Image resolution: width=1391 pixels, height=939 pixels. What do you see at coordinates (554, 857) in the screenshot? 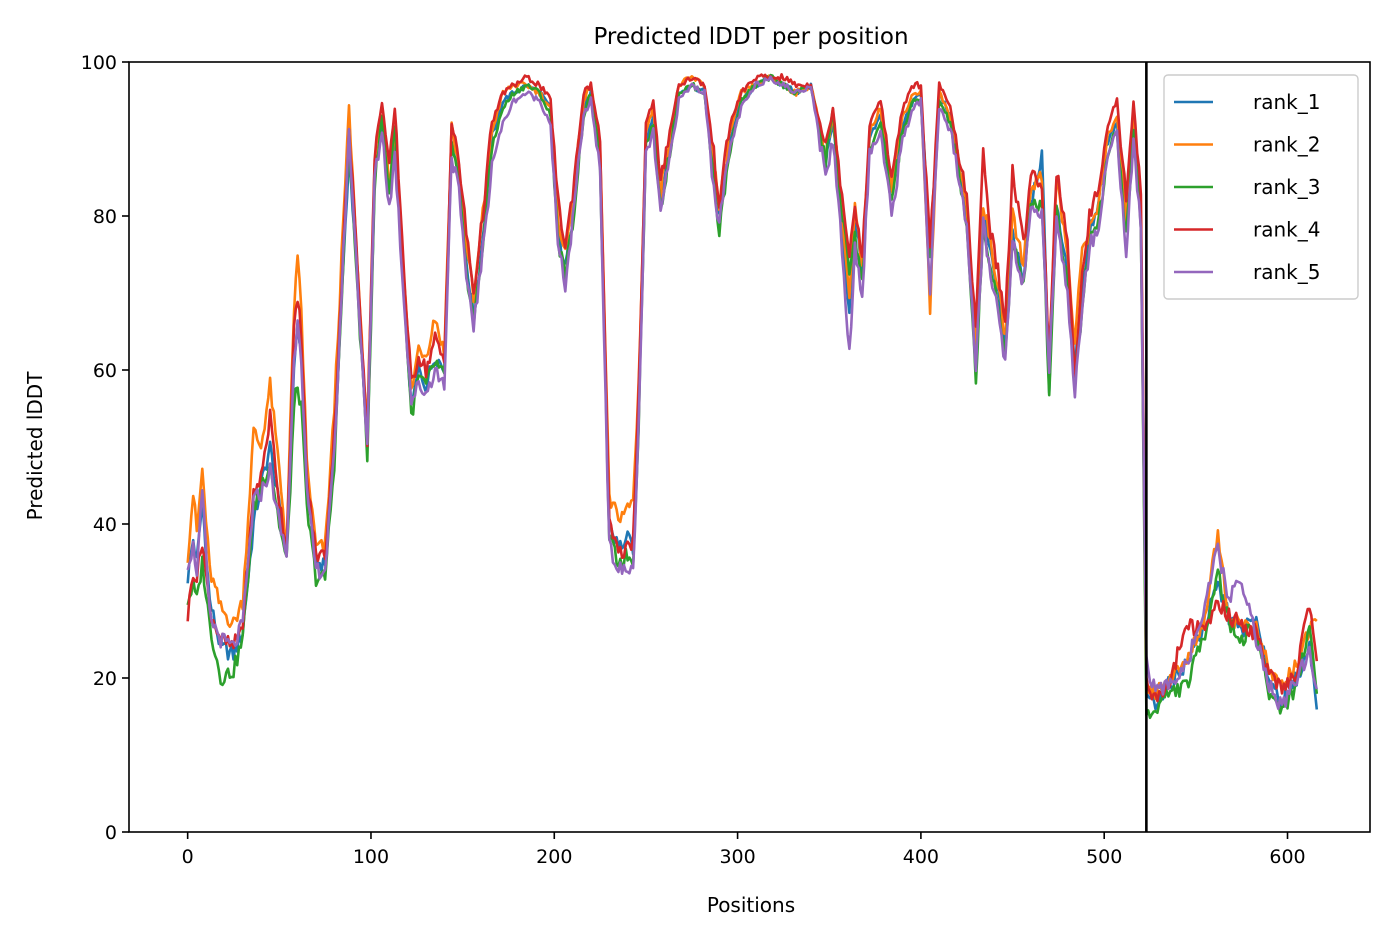
I see `x-tick-label: 200` at bounding box center [554, 857].